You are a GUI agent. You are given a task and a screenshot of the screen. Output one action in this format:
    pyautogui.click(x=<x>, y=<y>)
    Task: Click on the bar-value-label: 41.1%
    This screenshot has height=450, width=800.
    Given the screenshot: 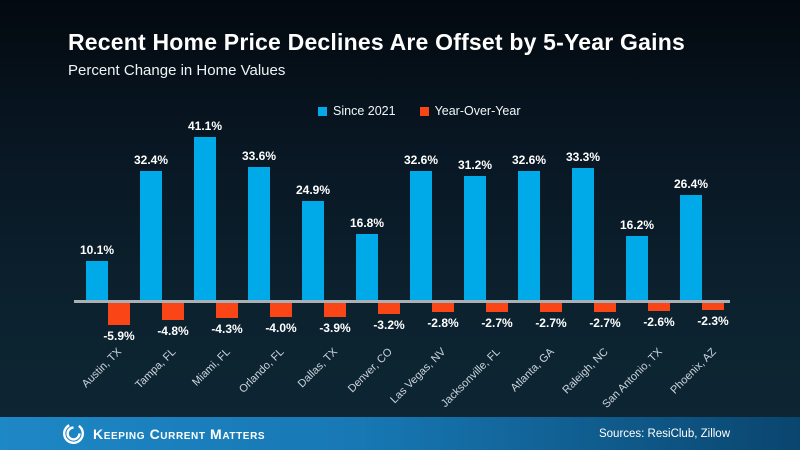 What is the action you would take?
    pyautogui.click(x=205, y=126)
    